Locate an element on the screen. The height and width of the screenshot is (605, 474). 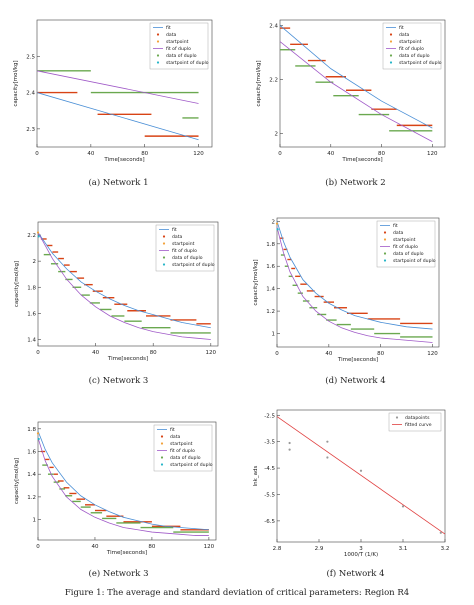
x-tick-label: 3.2 is located at coordinates (445, 549).